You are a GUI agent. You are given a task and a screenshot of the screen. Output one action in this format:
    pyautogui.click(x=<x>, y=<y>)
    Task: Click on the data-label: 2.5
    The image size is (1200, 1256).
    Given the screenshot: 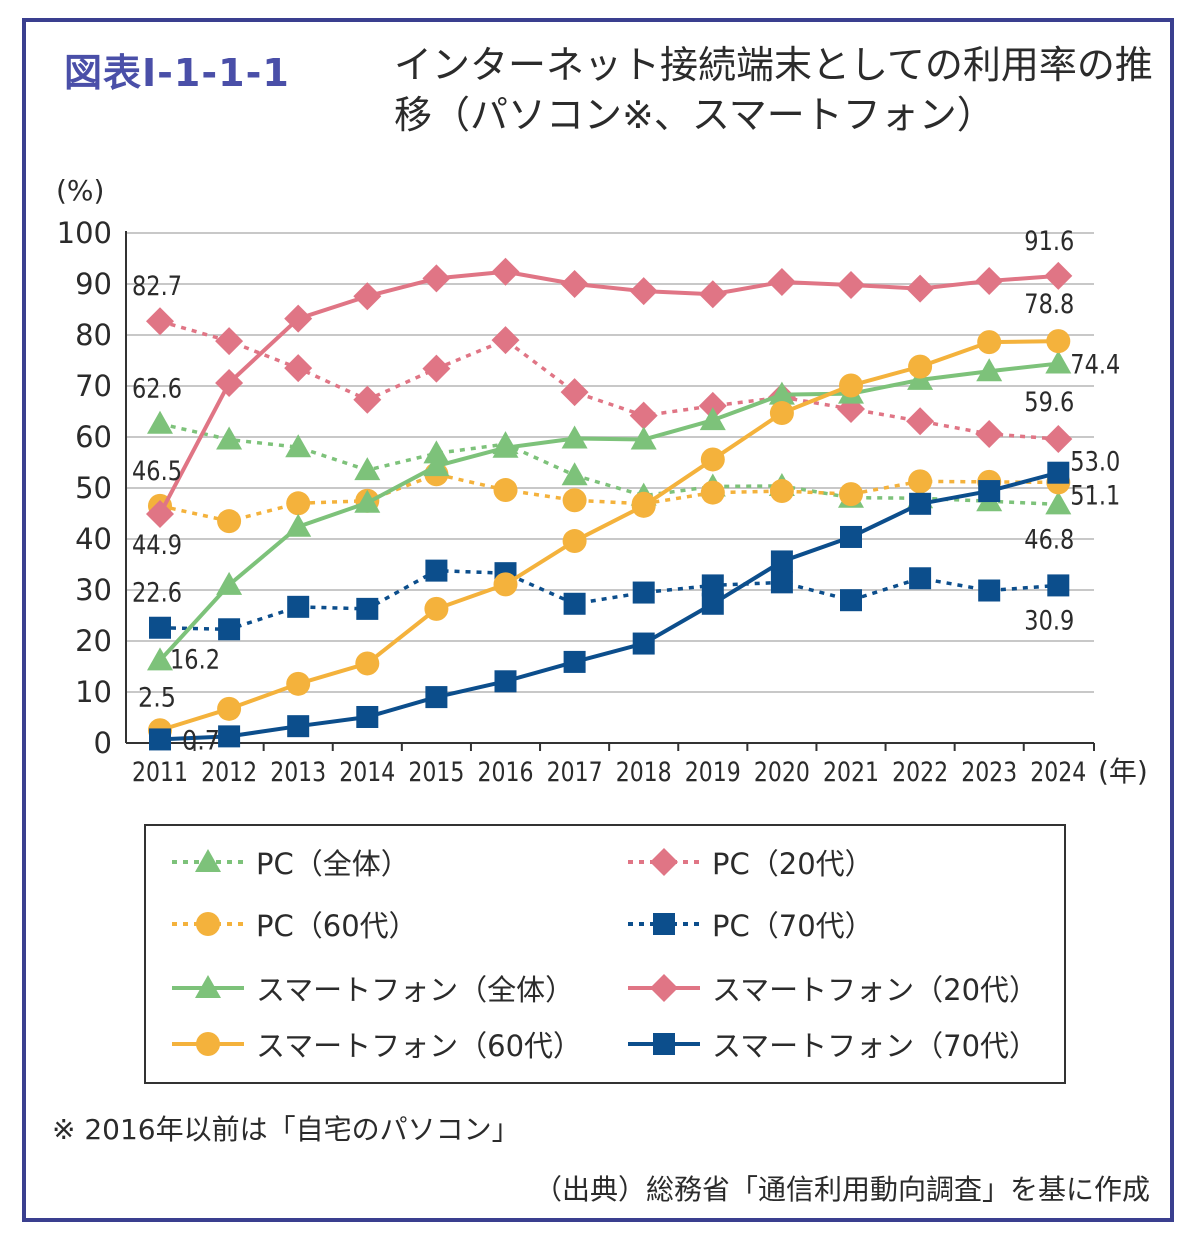 What is the action you would take?
    pyautogui.click(x=157, y=697)
    